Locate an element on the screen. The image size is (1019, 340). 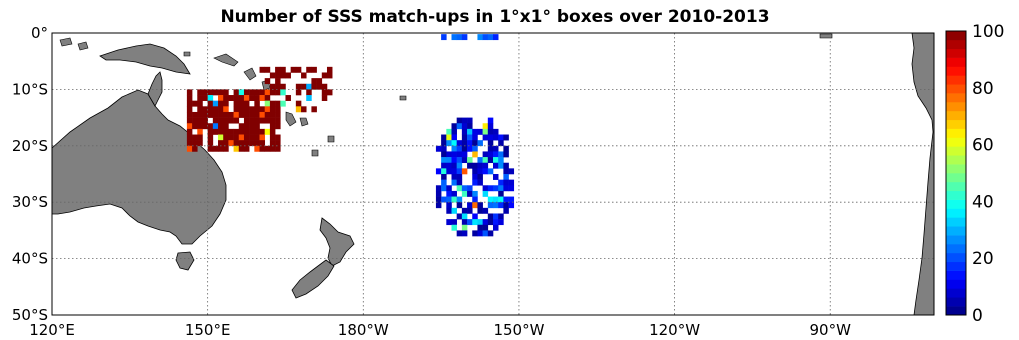
y-tick-label: 10°S is located at coordinates (30, 89).